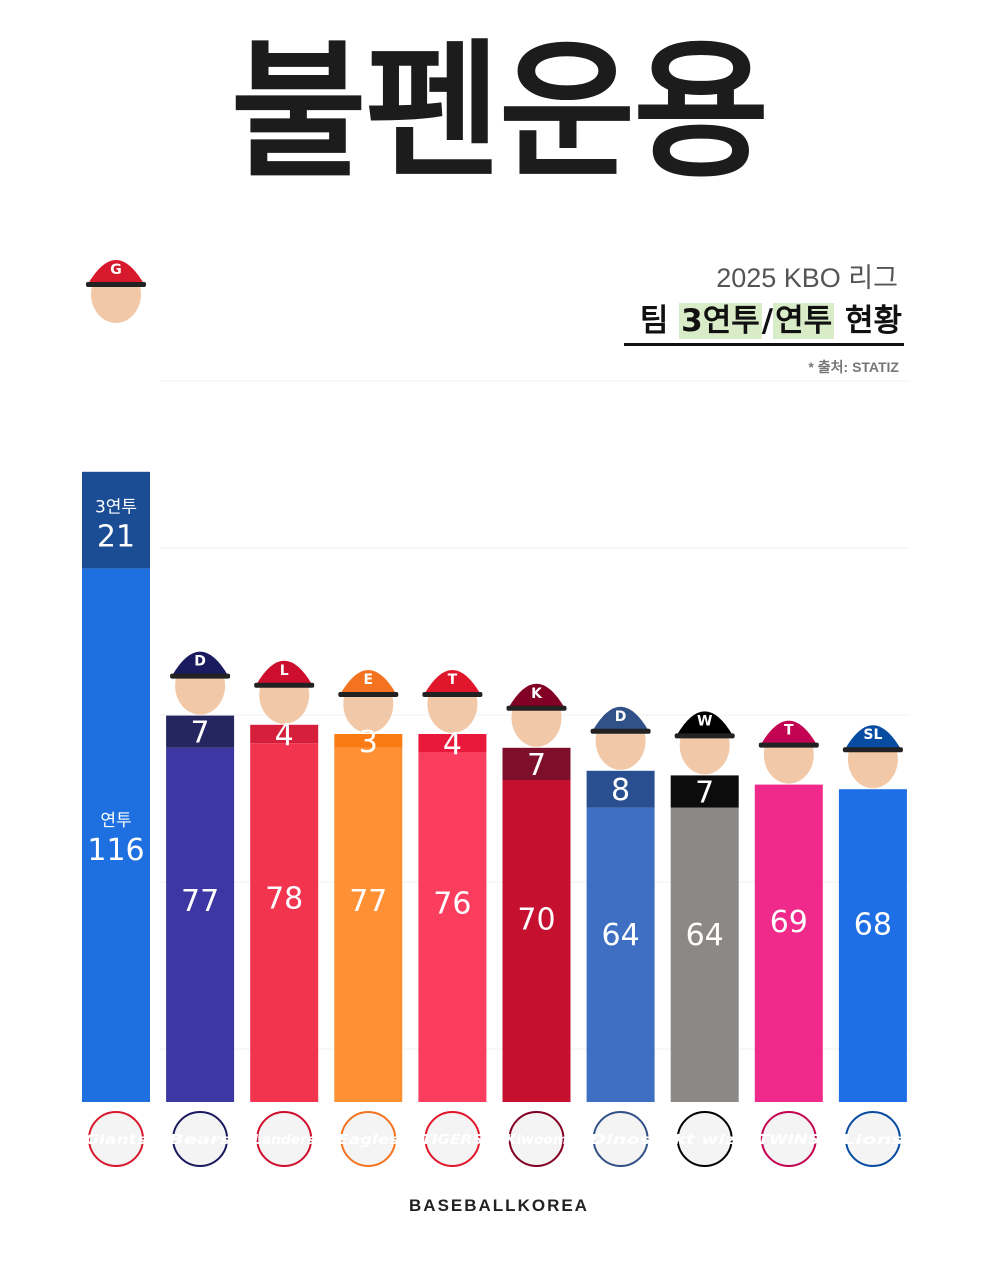 The image size is (998, 1266). I want to click on data-label-consec-4: 76, so click(452, 904).